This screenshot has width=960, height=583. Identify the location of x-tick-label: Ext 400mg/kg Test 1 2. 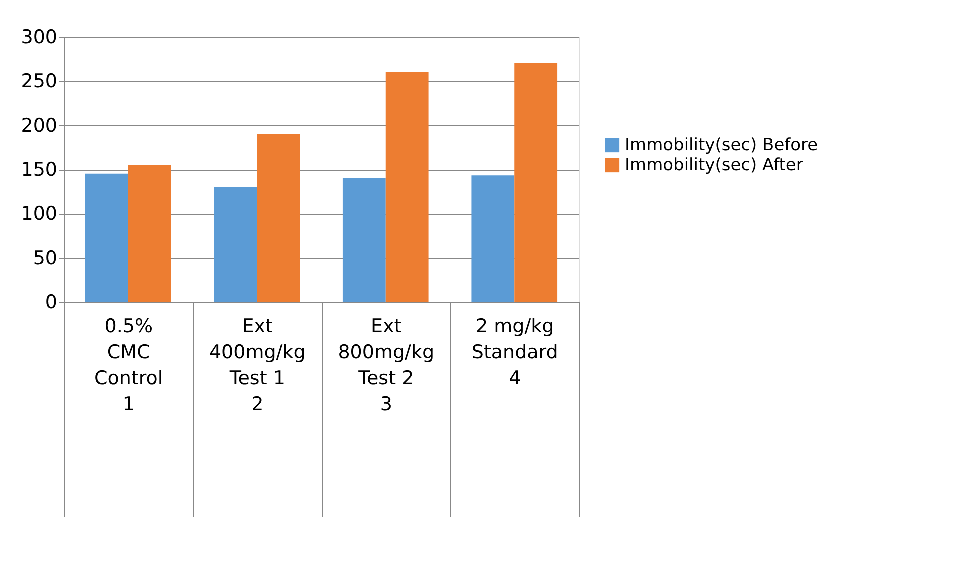
(257, 366).